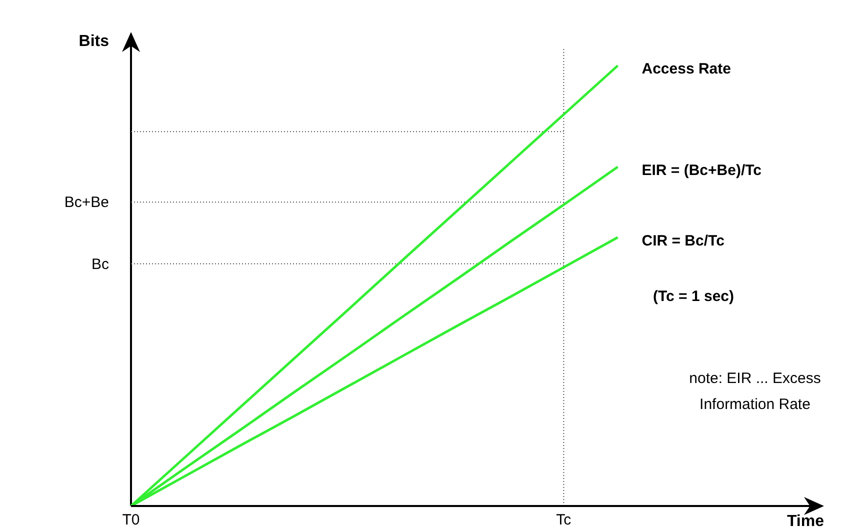 The height and width of the screenshot is (530, 843). Describe the element at coordinates (683, 241) in the screenshot. I see `series-label: CIR = Bc/Tc` at that location.